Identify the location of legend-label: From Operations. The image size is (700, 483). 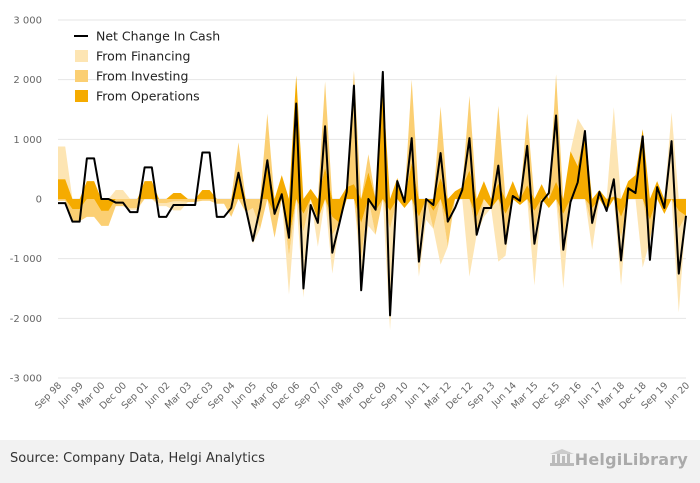
(148, 96).